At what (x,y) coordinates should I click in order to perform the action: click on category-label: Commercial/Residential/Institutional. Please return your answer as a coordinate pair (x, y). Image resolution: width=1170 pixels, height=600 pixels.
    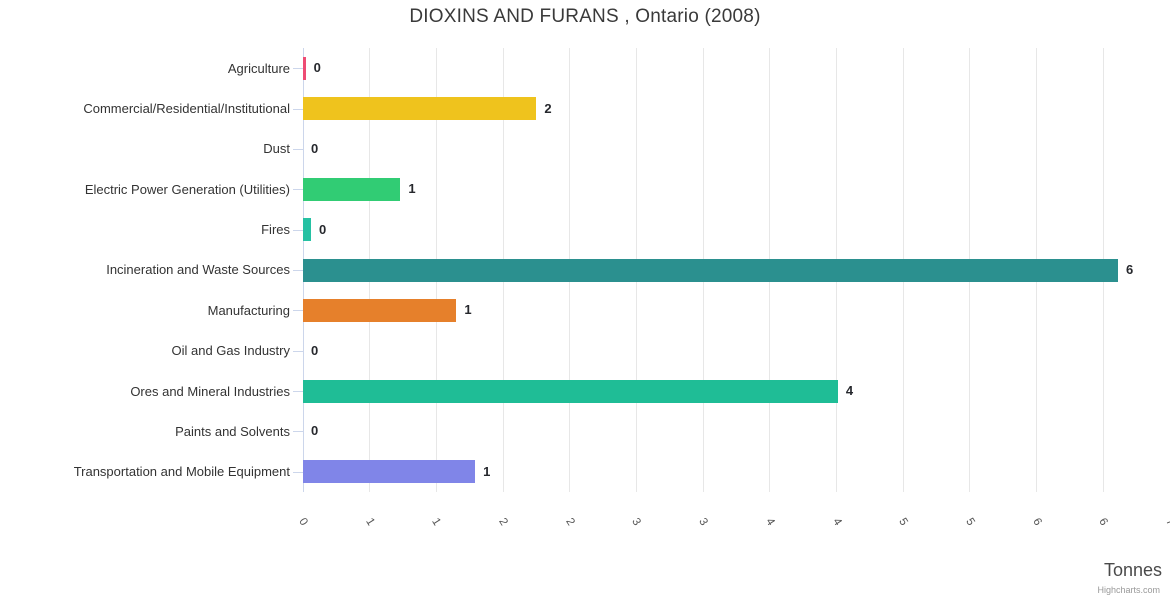
    Looking at the image, I should click on (186, 109).